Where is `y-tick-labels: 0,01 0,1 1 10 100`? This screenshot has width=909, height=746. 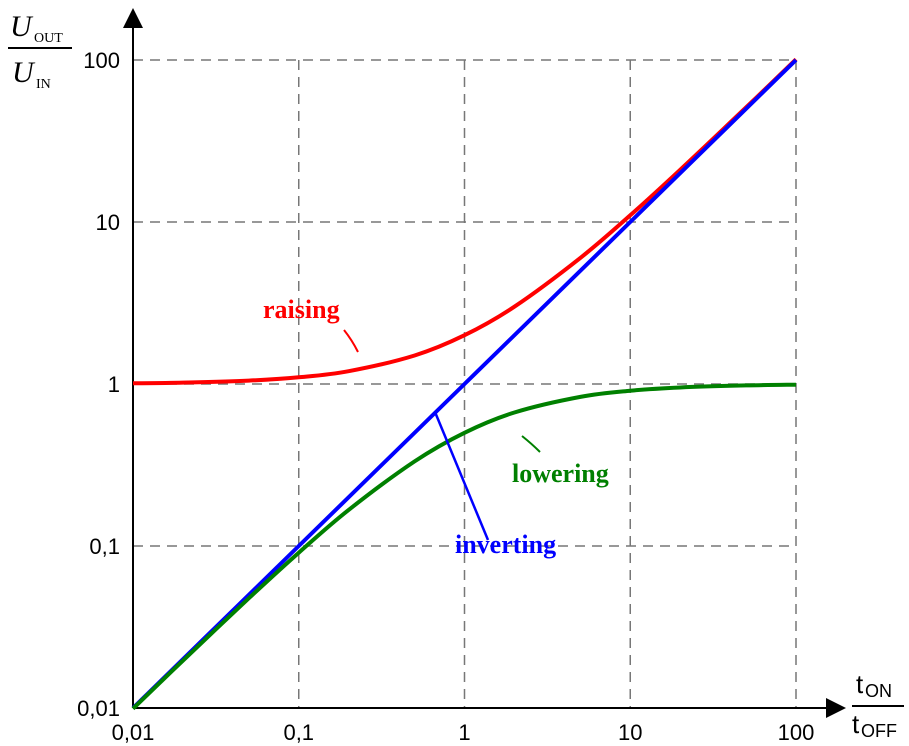 y-tick-labels: 0,01 0,1 1 10 100 is located at coordinates (98, 384).